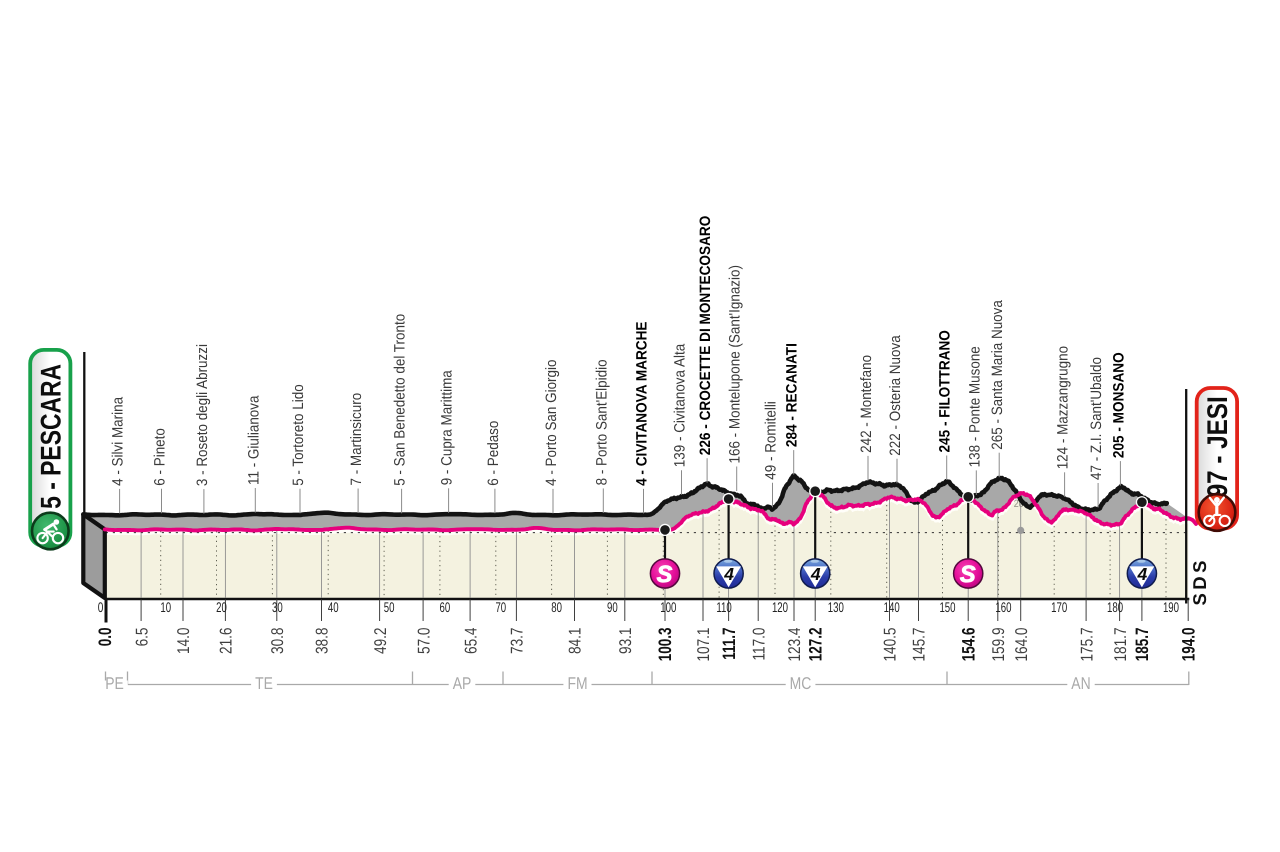 The image size is (1280, 852). Describe the element at coordinates (118, 441) in the screenshot. I see `svg-text: 4 - Silvi Marina` at that location.